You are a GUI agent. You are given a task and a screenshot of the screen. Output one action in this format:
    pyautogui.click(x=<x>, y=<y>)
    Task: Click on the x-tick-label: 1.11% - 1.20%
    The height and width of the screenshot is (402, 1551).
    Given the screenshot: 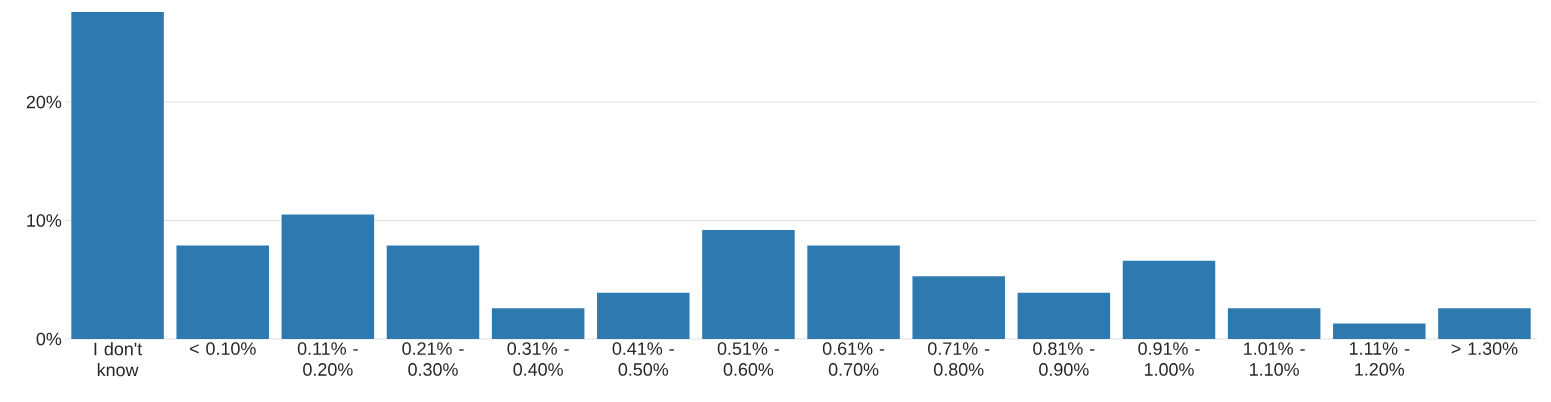 What is the action you would take?
    pyautogui.click(x=1379, y=359)
    